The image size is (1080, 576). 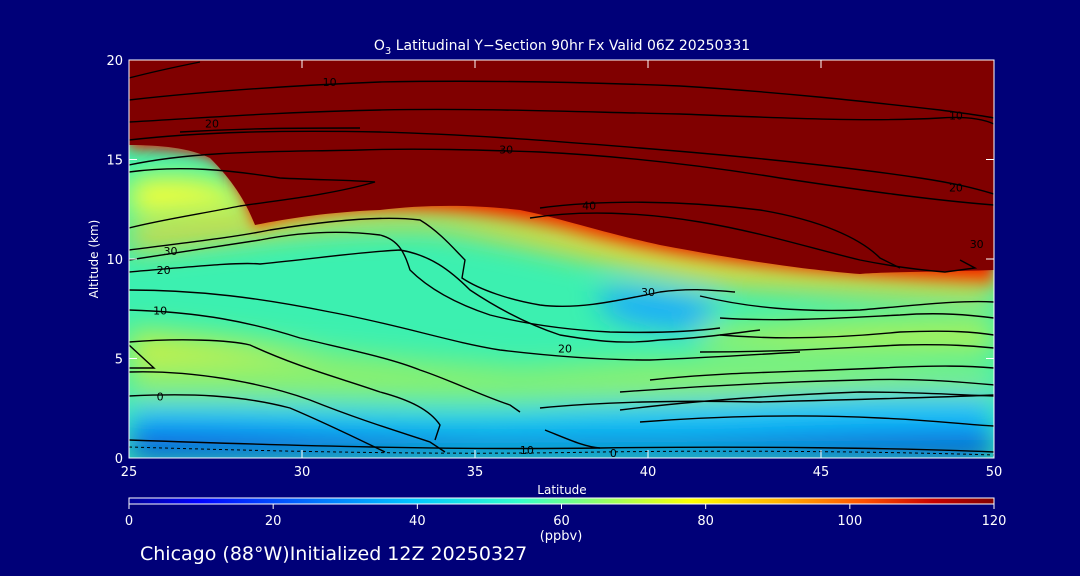 I want to click on title-main: O, so click(x=379, y=46).